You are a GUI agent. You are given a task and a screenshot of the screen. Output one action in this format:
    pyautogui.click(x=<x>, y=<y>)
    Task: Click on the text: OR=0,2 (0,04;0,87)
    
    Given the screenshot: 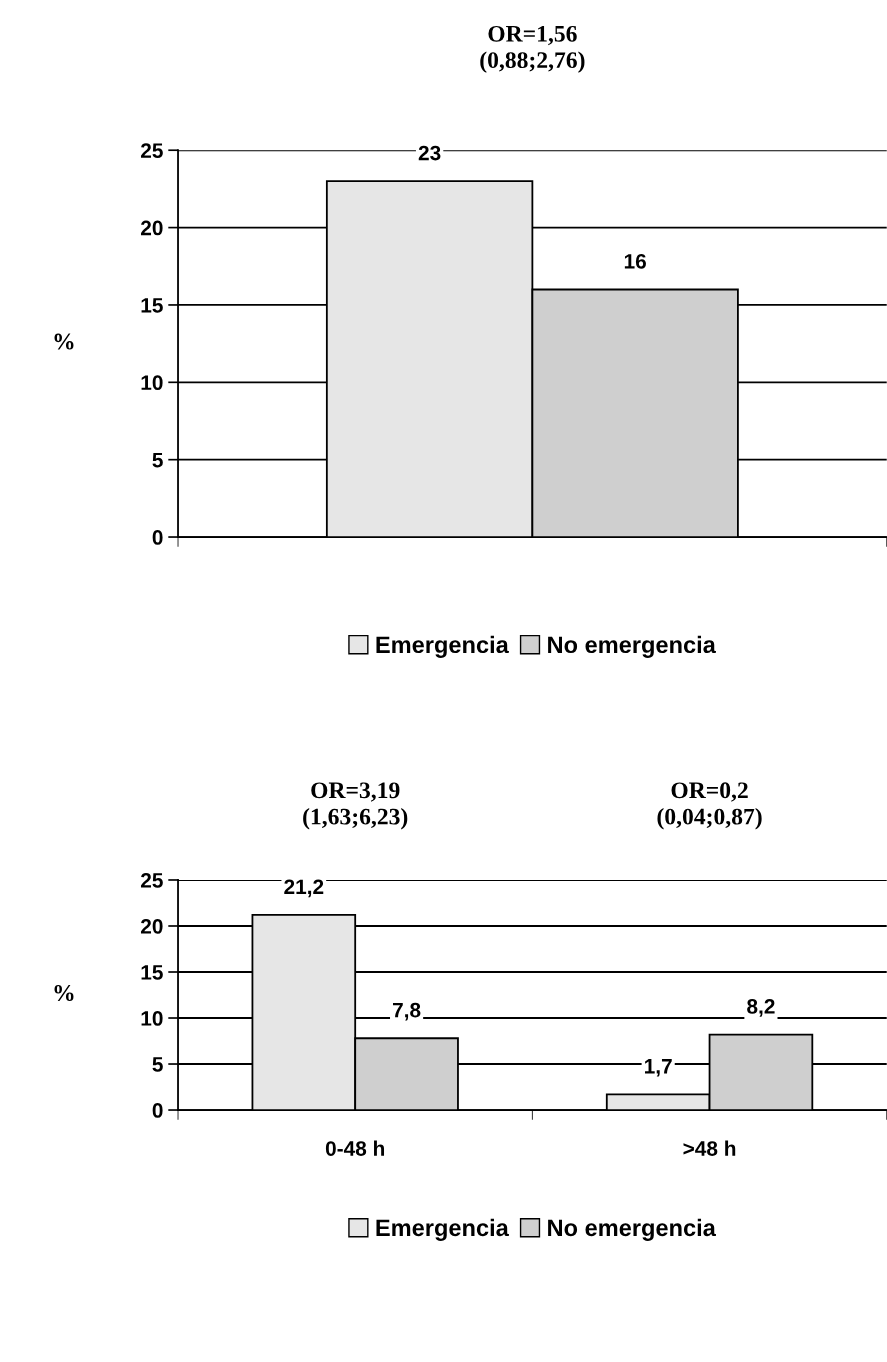 What is the action you would take?
    pyautogui.click(x=709, y=806)
    